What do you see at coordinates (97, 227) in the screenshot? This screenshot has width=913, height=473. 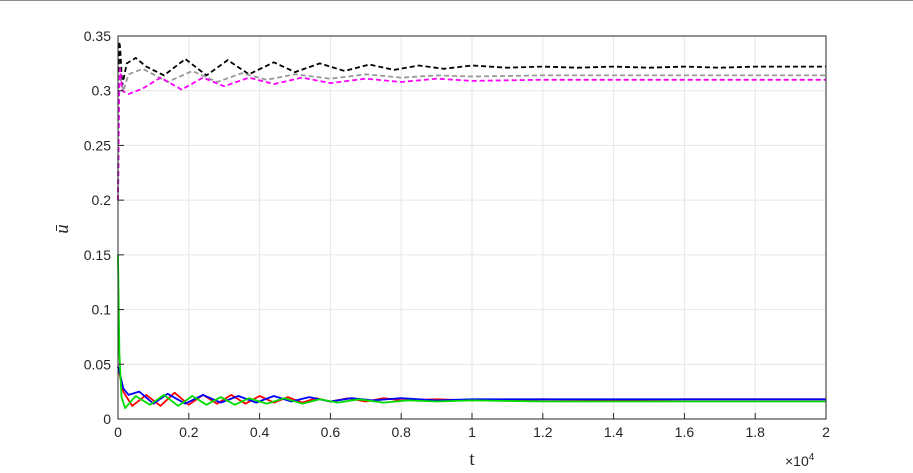 I see `y-tick-labels: 0 0.05 0.1 0.15 0.2 0.25 0.3 0.35` at bounding box center [97, 227].